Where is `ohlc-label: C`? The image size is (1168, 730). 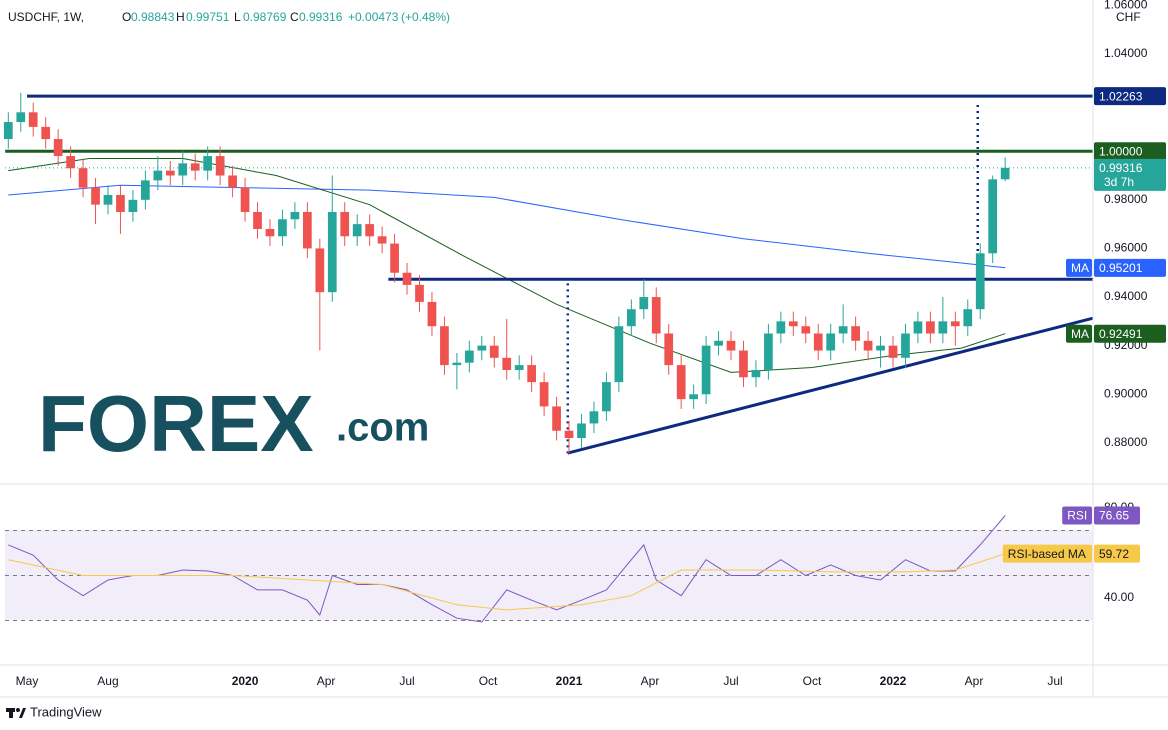
ohlc-label: C is located at coordinates (294, 17).